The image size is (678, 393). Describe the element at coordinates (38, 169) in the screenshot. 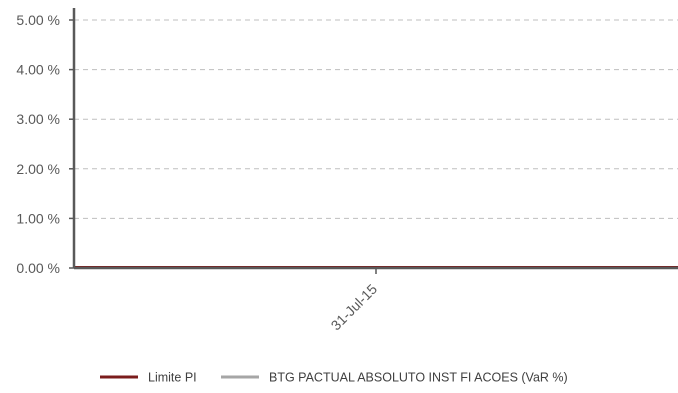

I see `y-tick-label: 2.00 %` at that location.